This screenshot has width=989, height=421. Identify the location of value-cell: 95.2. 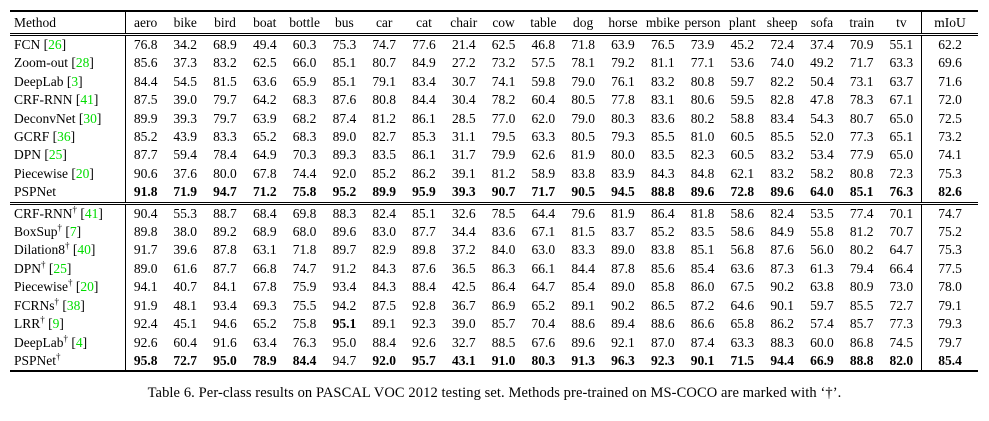
(344, 192).